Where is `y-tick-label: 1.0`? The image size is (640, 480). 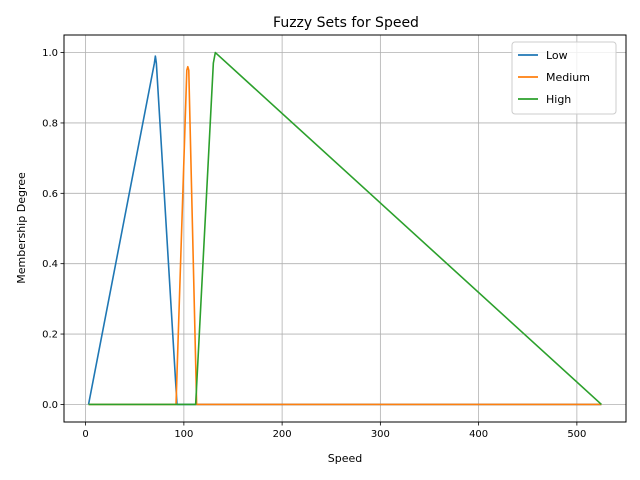 y-tick-label: 1.0 is located at coordinates (50, 53).